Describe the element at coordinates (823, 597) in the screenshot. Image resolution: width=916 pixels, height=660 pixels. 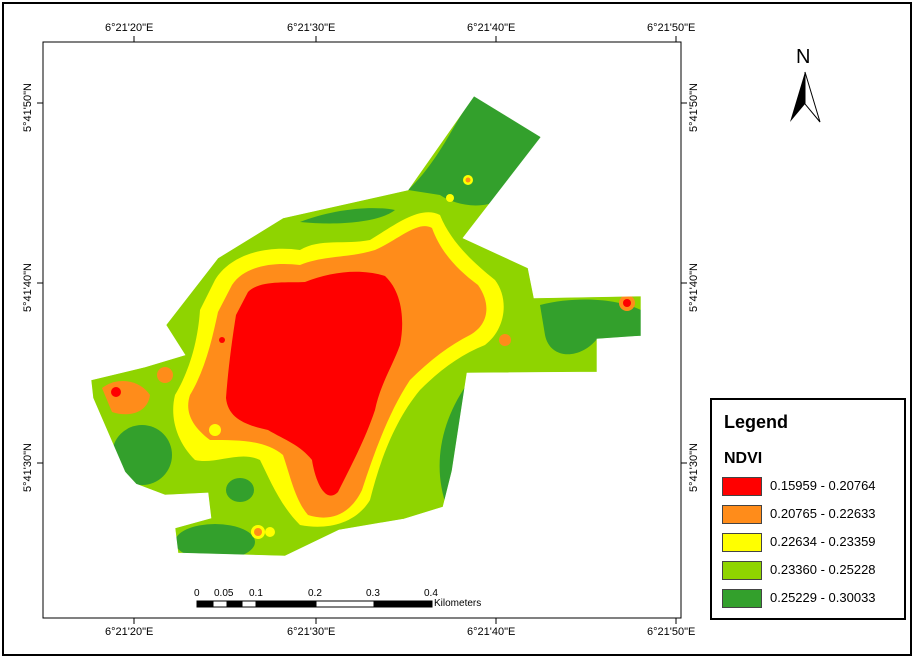
I see `legend-label: 0.25229 - 0.30033` at that location.